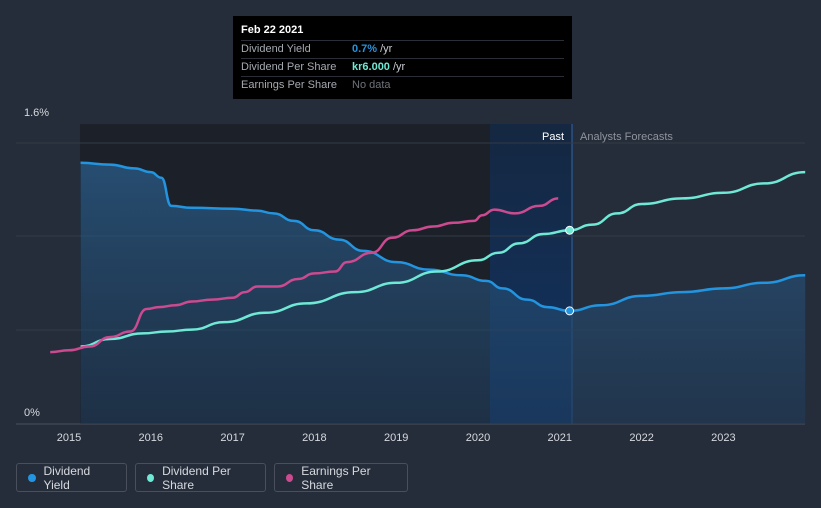  What do you see at coordinates (626, 137) in the screenshot?
I see `forecast-label: Analysts Forecasts` at bounding box center [626, 137].